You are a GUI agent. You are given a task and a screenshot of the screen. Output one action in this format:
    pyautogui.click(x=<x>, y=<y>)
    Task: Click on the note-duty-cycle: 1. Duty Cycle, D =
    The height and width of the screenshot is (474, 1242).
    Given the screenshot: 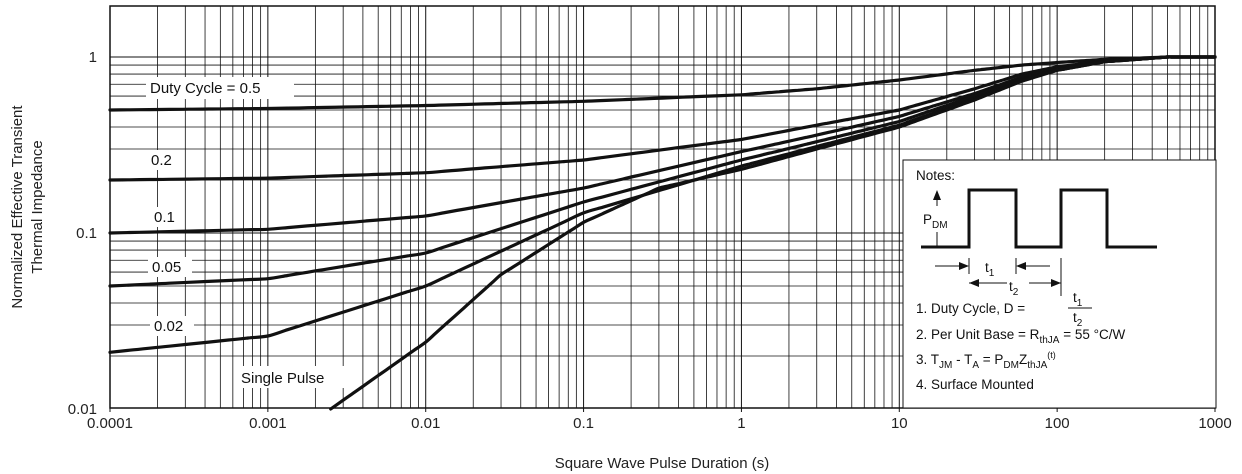 What is the action you would take?
    pyautogui.click(x=970, y=308)
    